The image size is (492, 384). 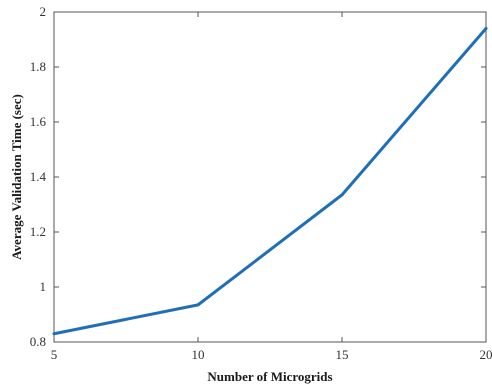 I want to click on x-tick-label: 15, so click(x=342, y=354).